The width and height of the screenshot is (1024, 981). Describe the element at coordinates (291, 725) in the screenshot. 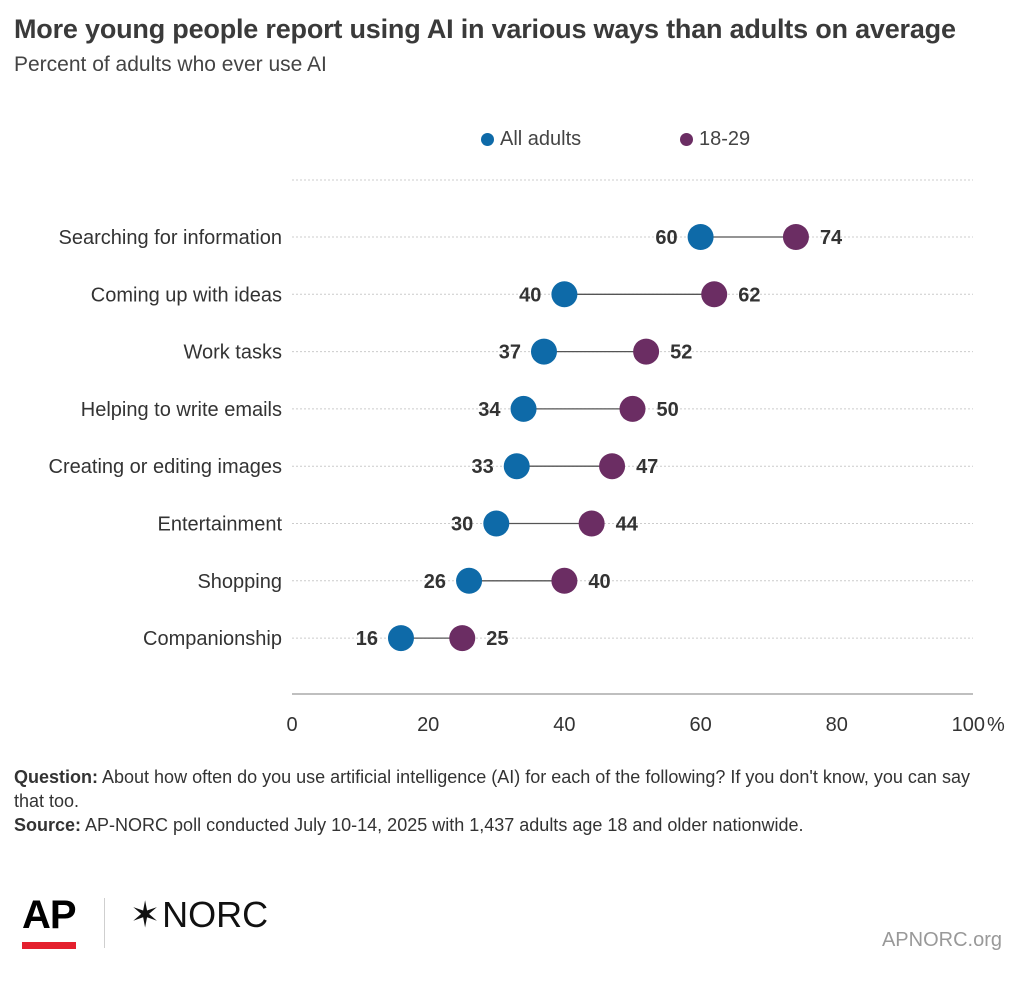

I see `x-tick-label: 0` at that location.